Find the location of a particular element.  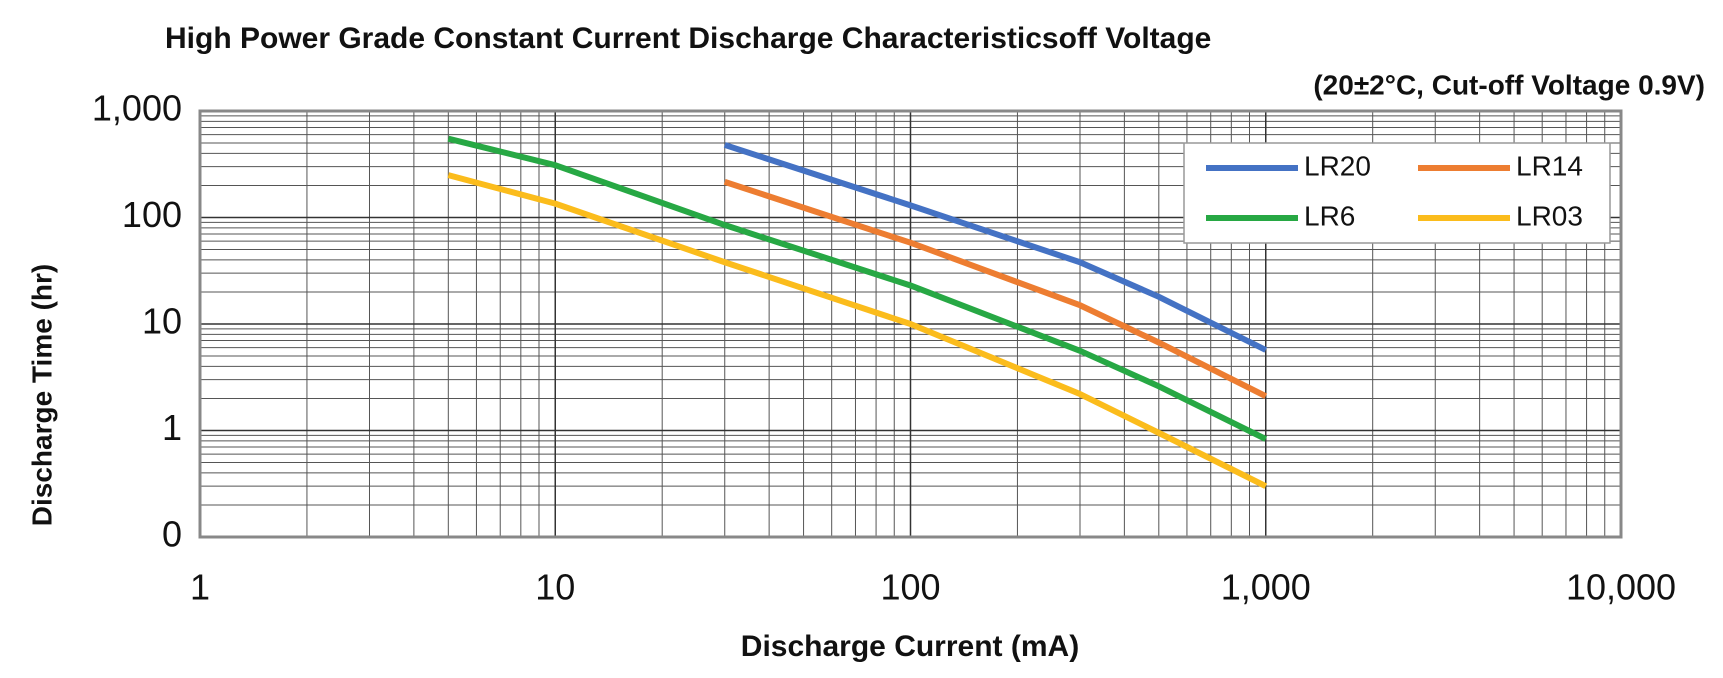

y-tick-label: 0 is located at coordinates (172, 534).